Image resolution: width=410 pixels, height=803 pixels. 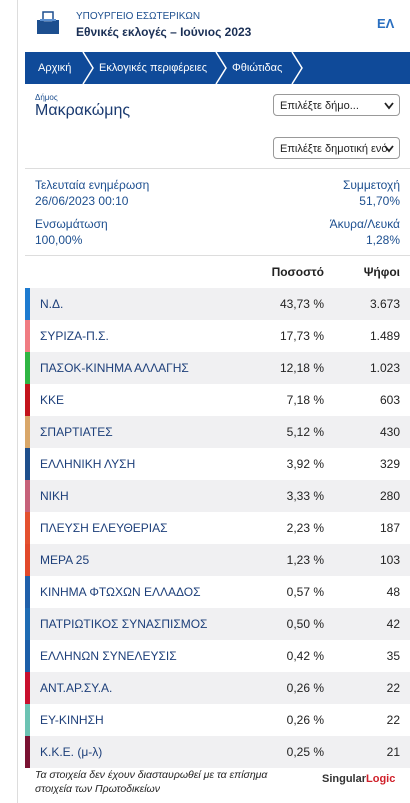 What do you see at coordinates (217, 592) in the screenshot?
I see `result-row: ΚΙΝΗΜΑ ΦΤΩΧΩΝ ΕΛΛΑΔΟΣ 0,57 % 48` at bounding box center [217, 592].